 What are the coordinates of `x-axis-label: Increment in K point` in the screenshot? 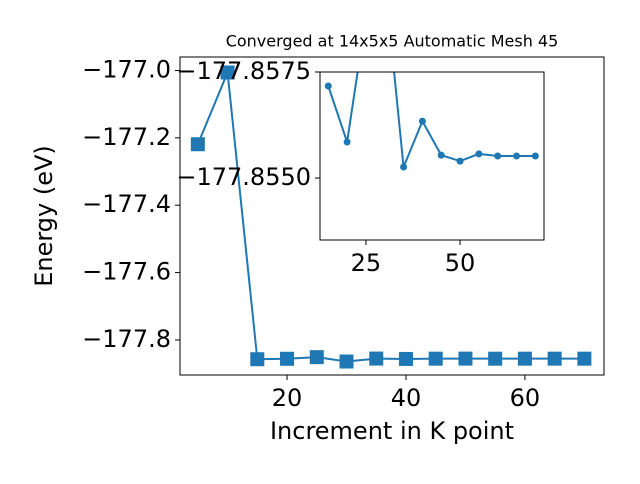 It's located at (392, 431).